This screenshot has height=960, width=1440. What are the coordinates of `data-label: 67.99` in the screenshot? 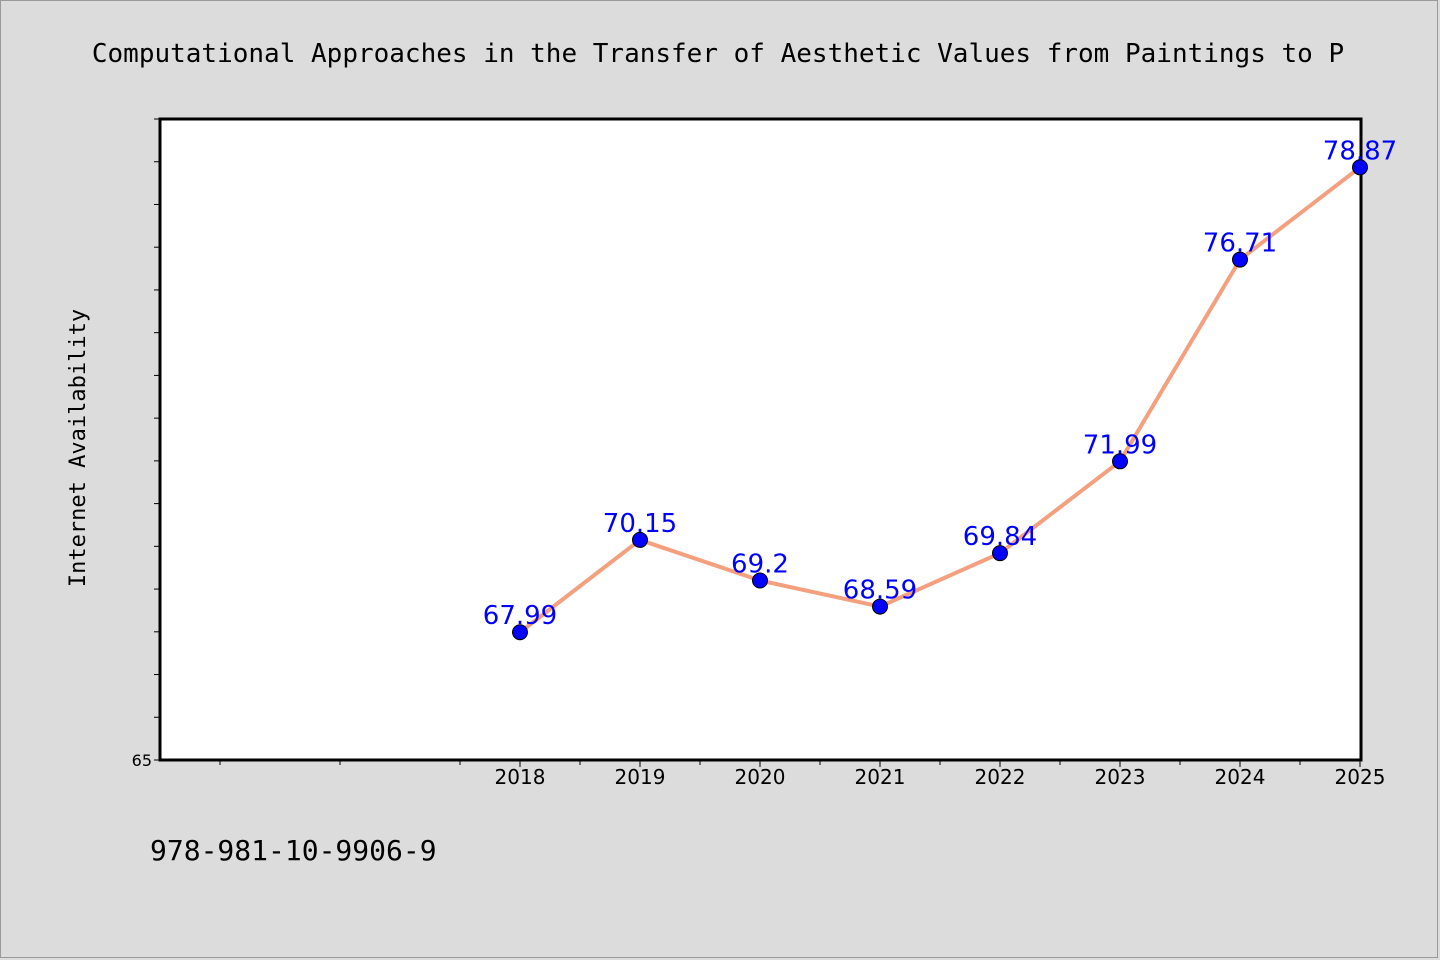 It's located at (520, 616).